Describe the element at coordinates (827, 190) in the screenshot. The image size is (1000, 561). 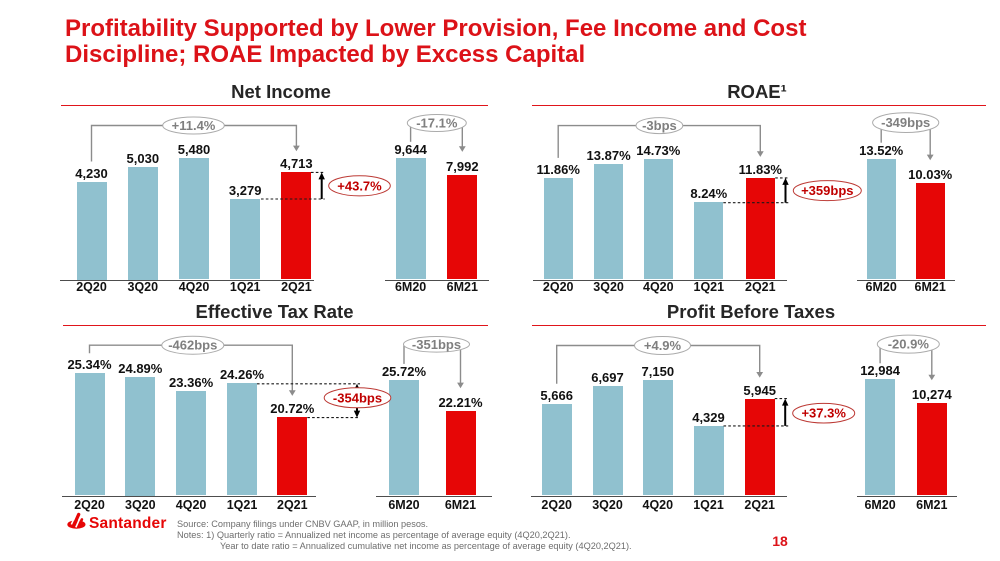
I see `svg-text: +359bps` at that location.